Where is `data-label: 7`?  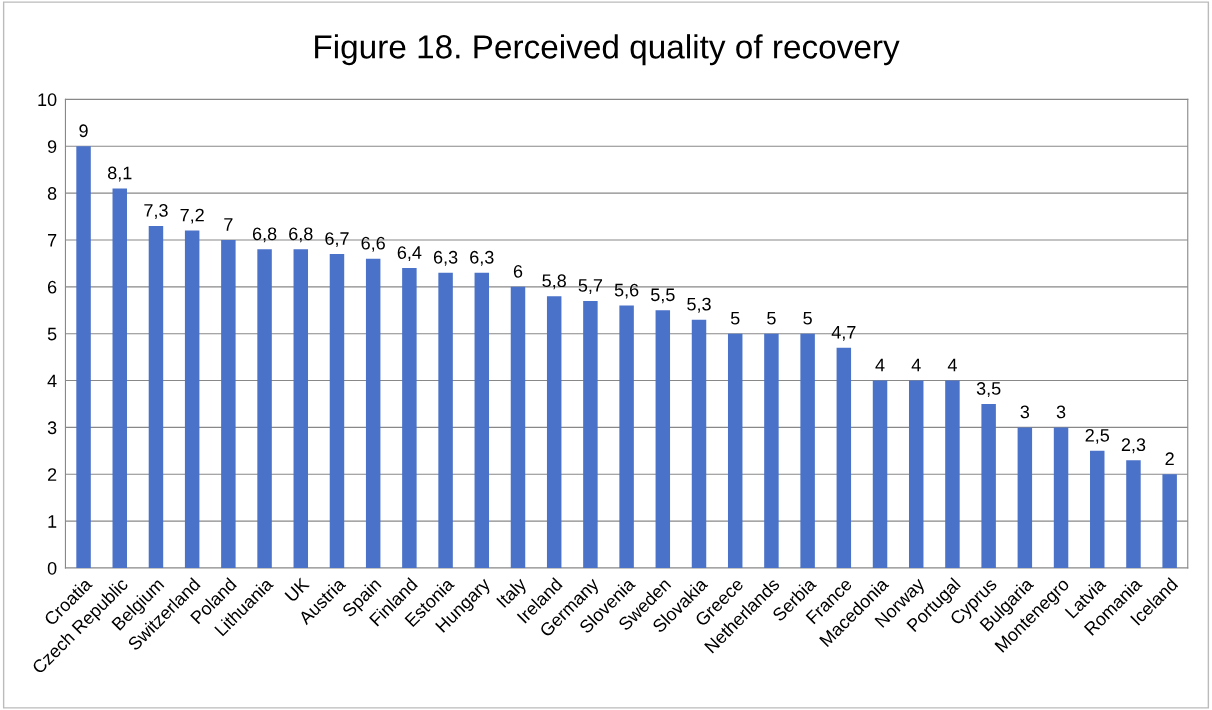
data-label: 7 is located at coordinates (228, 224).